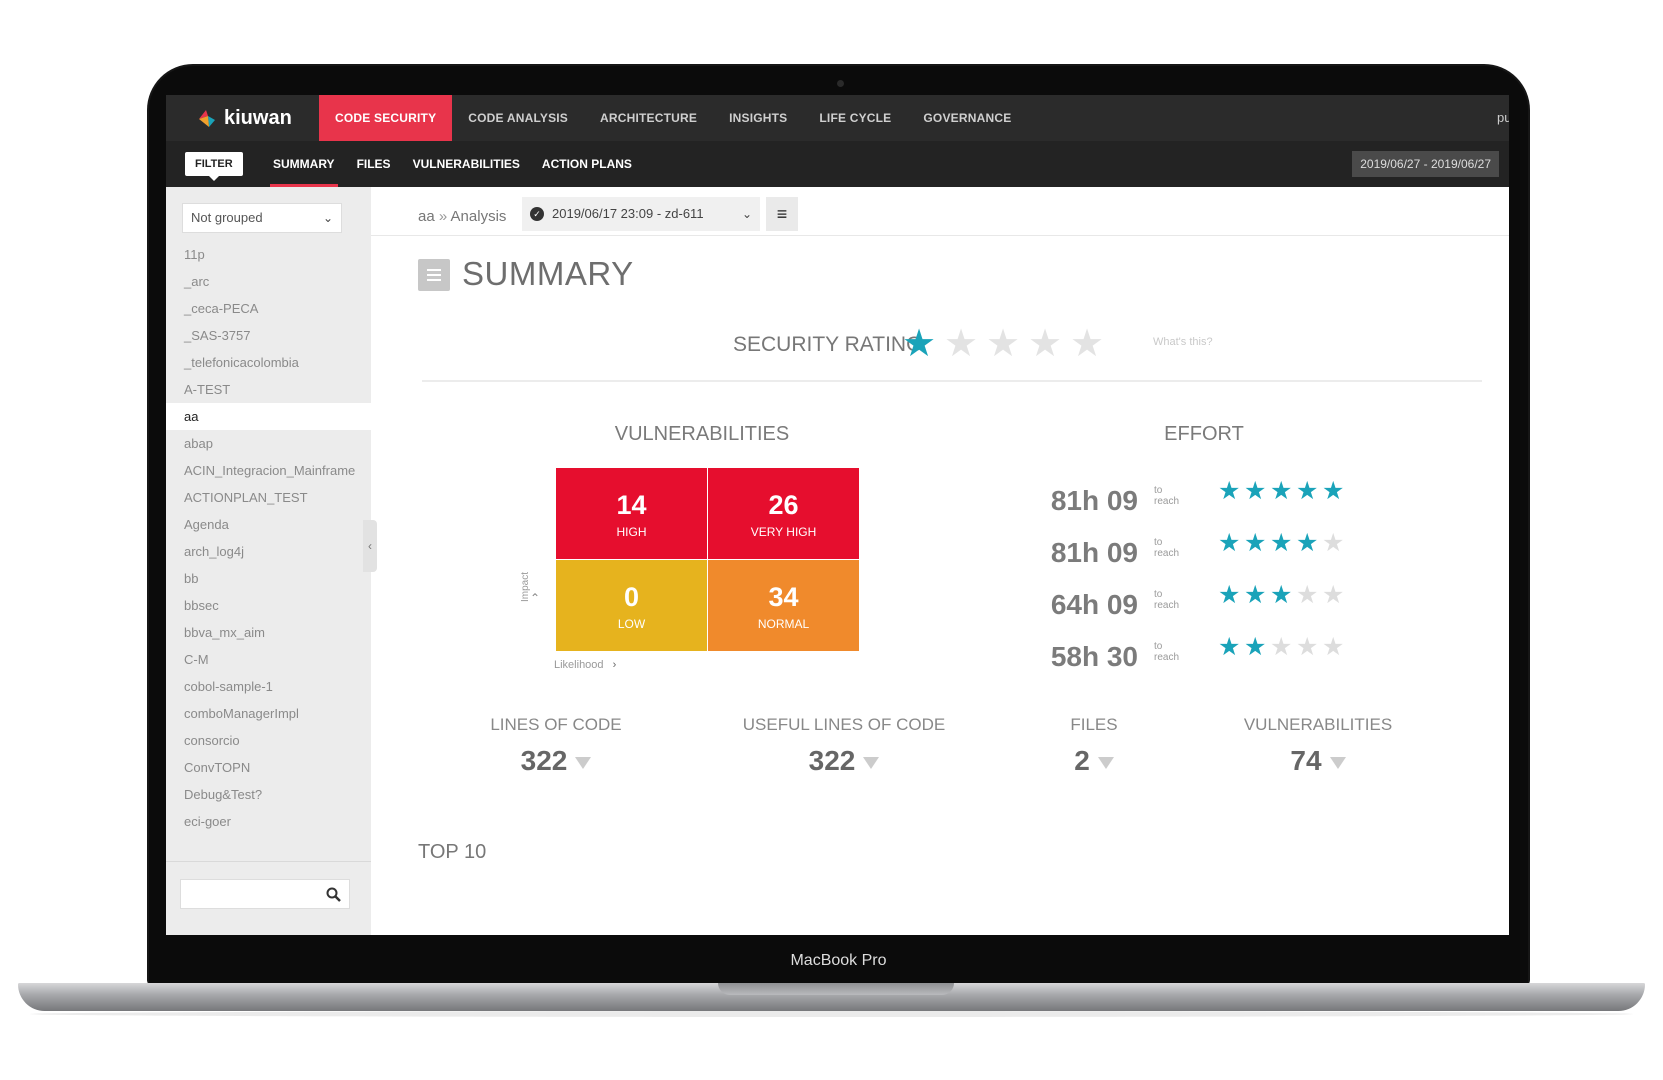 The width and height of the screenshot is (1663, 1080). What do you see at coordinates (258, 117) in the screenshot?
I see `app-name: kiuwan` at bounding box center [258, 117].